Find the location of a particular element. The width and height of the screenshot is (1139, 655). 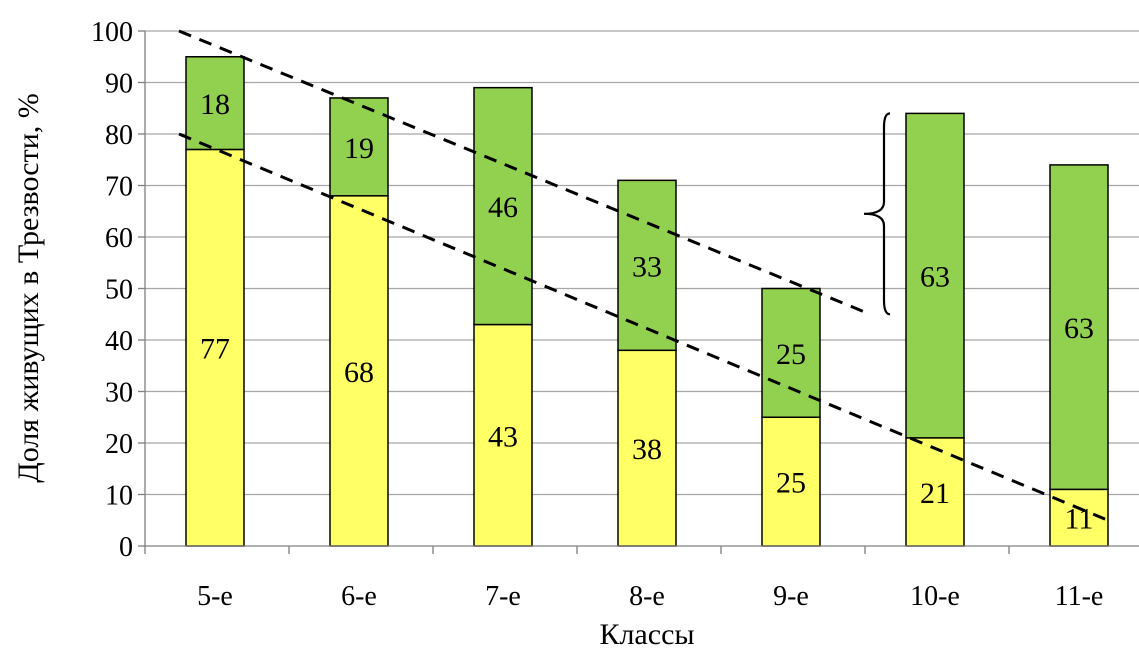

data-label: 33 is located at coordinates (647, 266).